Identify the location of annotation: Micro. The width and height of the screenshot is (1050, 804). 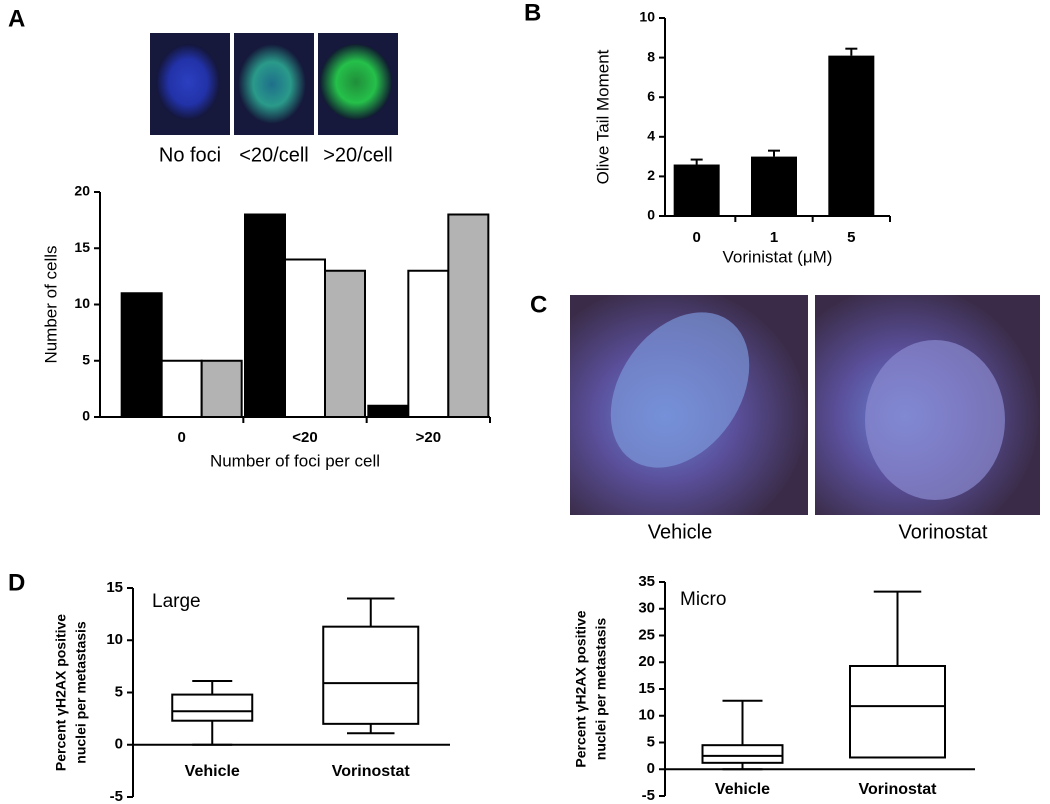
(703, 599).